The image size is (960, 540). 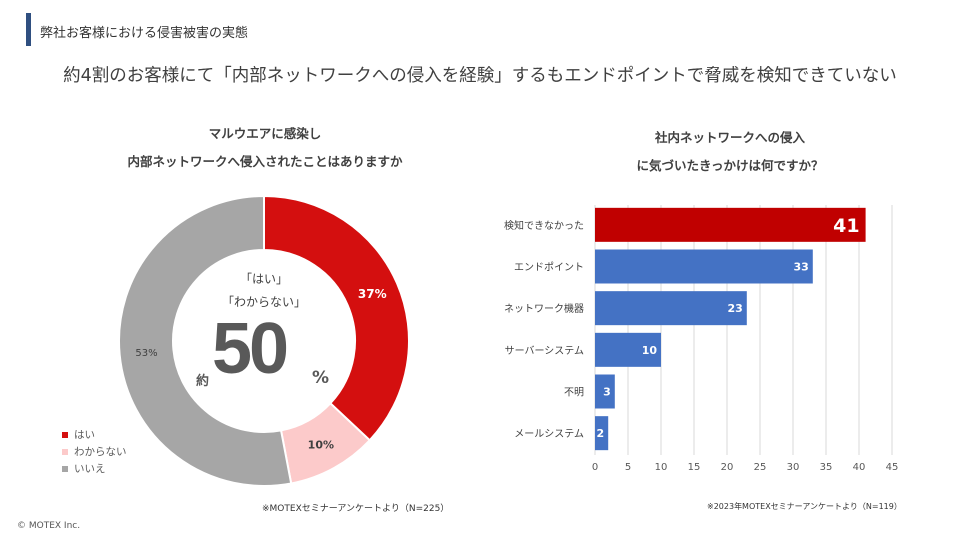 I want to click on bar-value-label: 10, so click(x=650, y=350).